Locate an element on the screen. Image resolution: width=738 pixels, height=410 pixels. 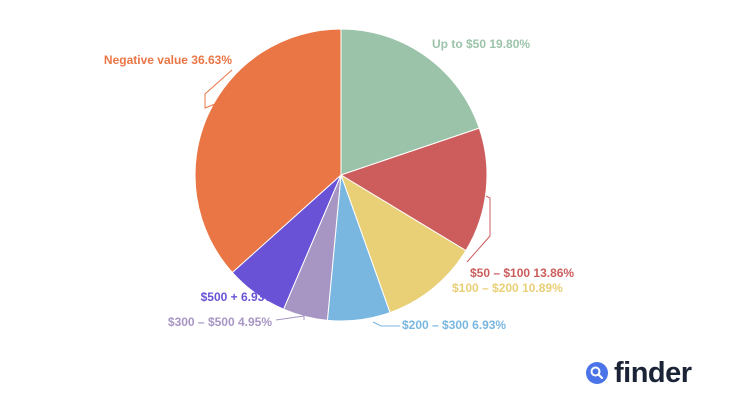
slice-label: Up to $50 19.80% is located at coordinates (481, 44).